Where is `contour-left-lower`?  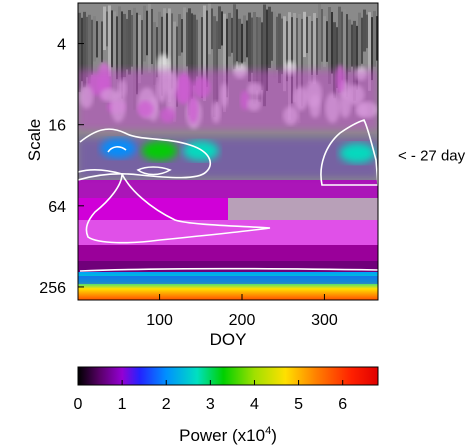
contour-left-lower is located at coordinates (174, 206).